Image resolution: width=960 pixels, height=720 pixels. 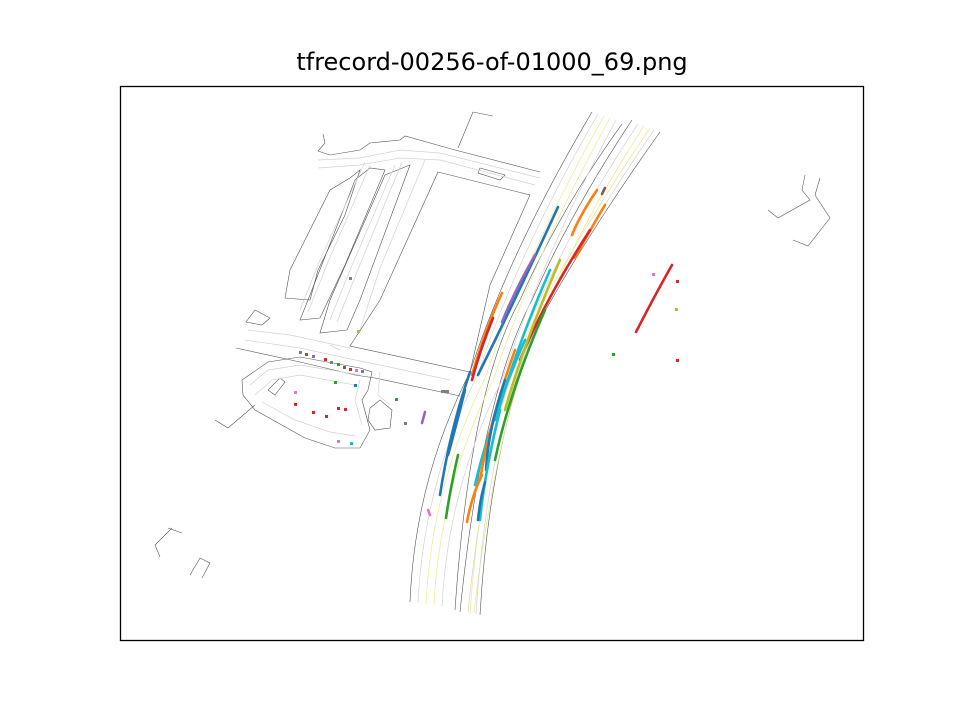 I want to click on figure-title: tfrecord-00256-of-01000_69.png, so click(x=492, y=62).